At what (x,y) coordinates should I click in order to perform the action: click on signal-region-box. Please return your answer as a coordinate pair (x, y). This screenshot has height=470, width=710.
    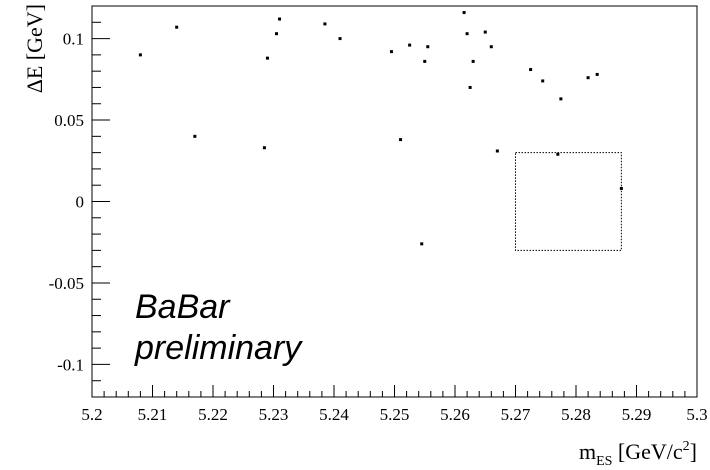
    Looking at the image, I should click on (568, 201).